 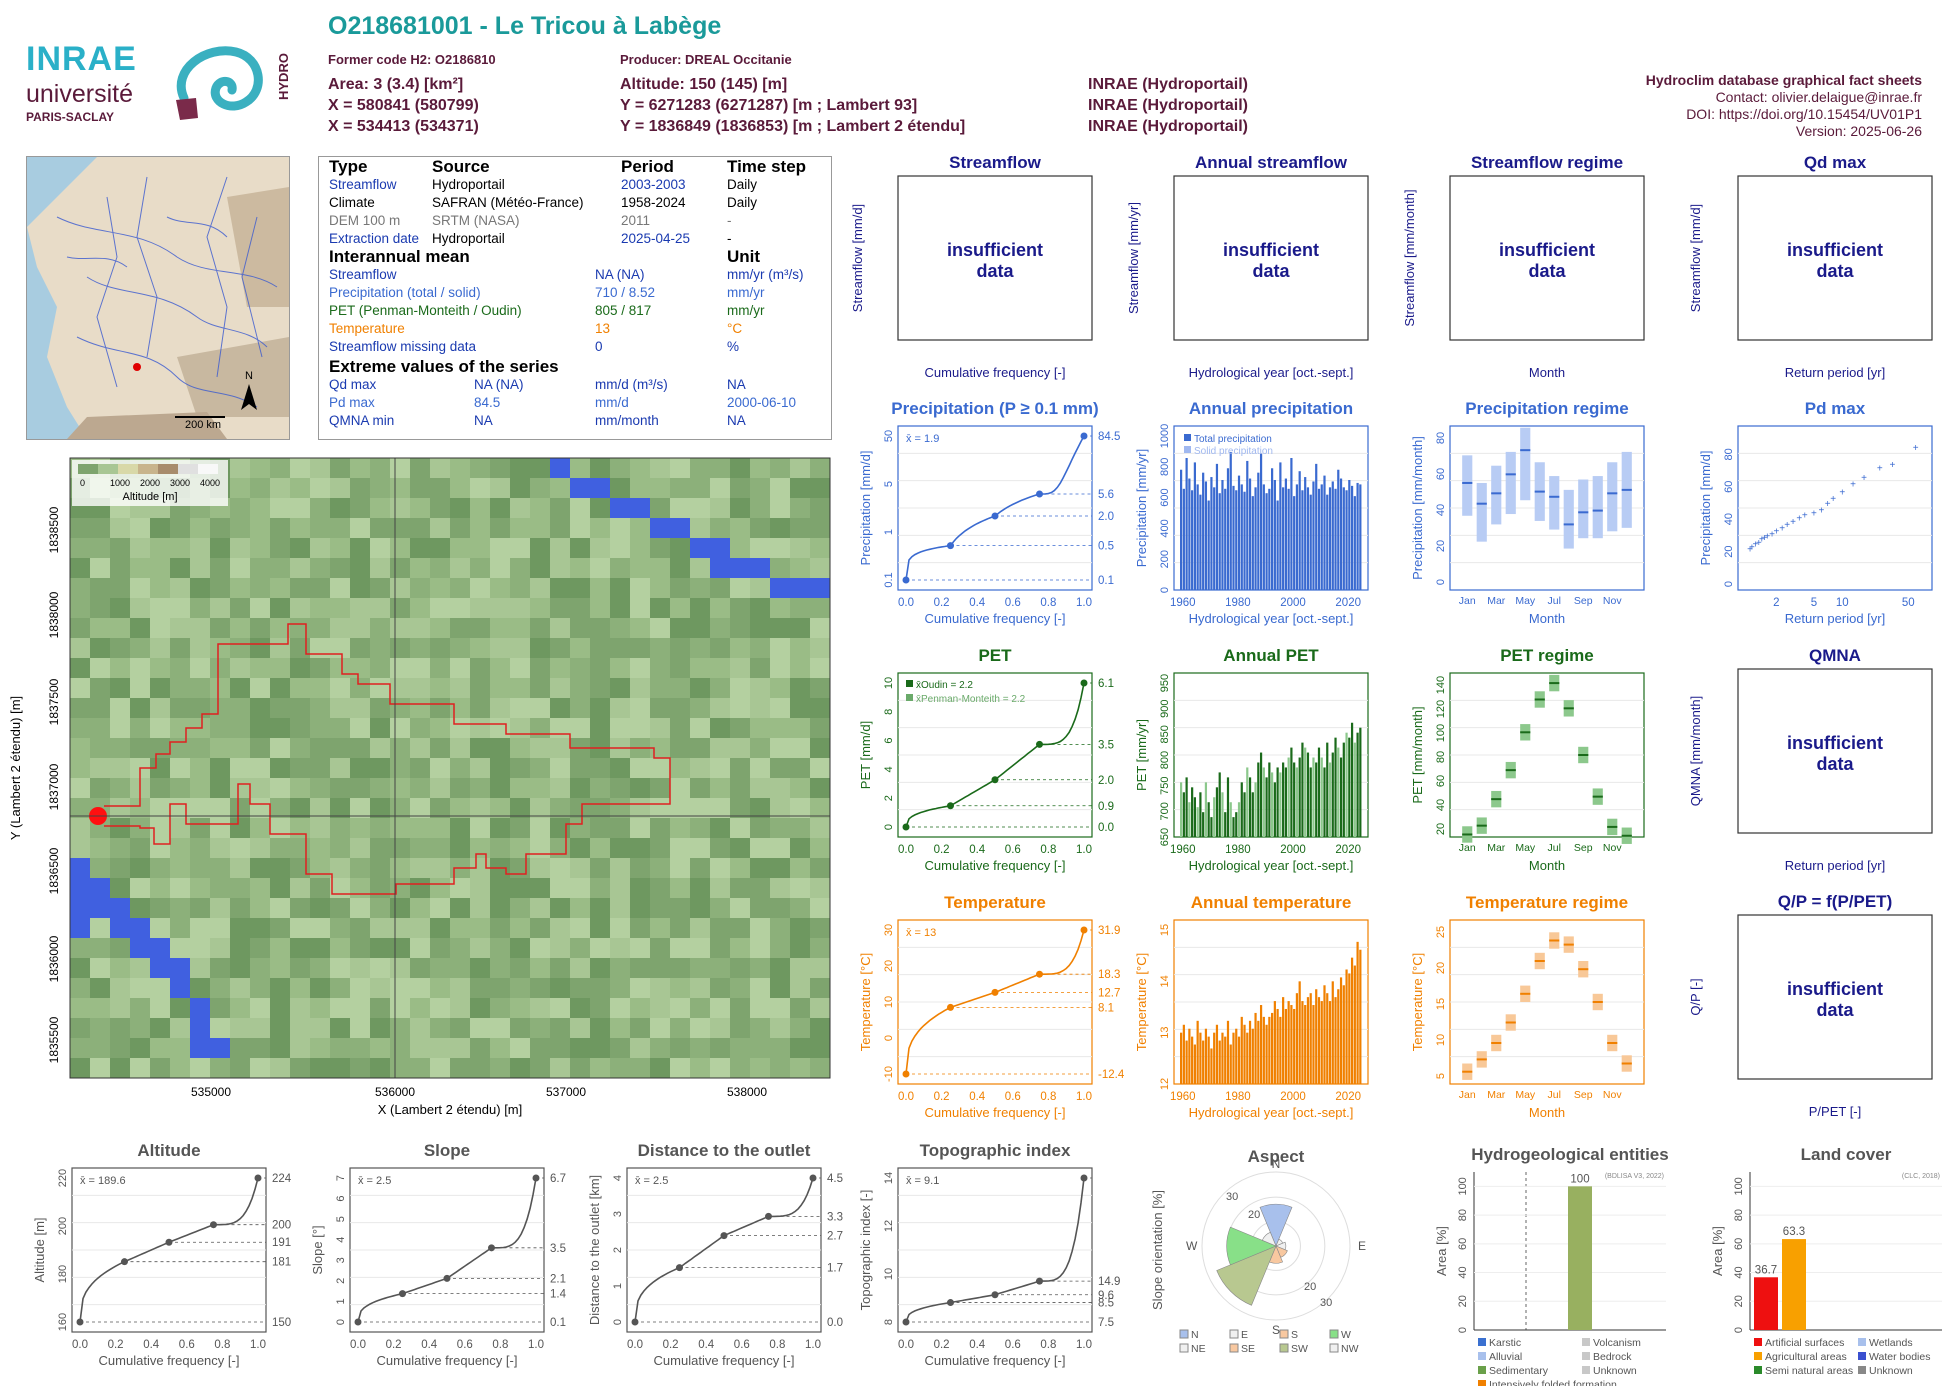 What do you see at coordinates (1441, 438) in the screenshot?
I see `y-tick: 80` at bounding box center [1441, 438].